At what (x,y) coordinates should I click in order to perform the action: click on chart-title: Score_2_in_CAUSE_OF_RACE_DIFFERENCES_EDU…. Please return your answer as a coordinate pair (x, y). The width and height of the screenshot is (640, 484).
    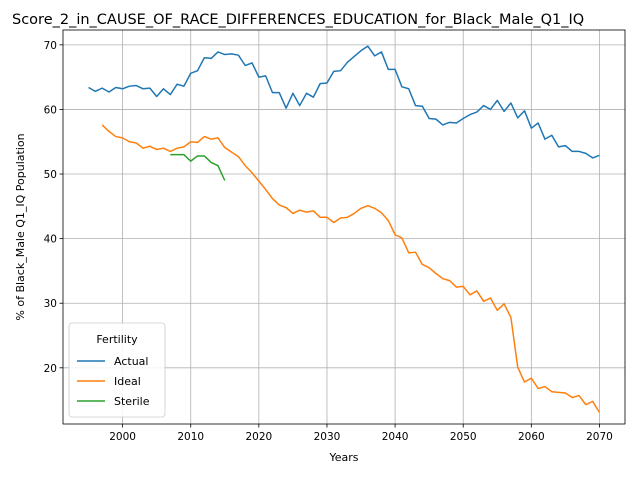
    Looking at the image, I should click on (298, 20).